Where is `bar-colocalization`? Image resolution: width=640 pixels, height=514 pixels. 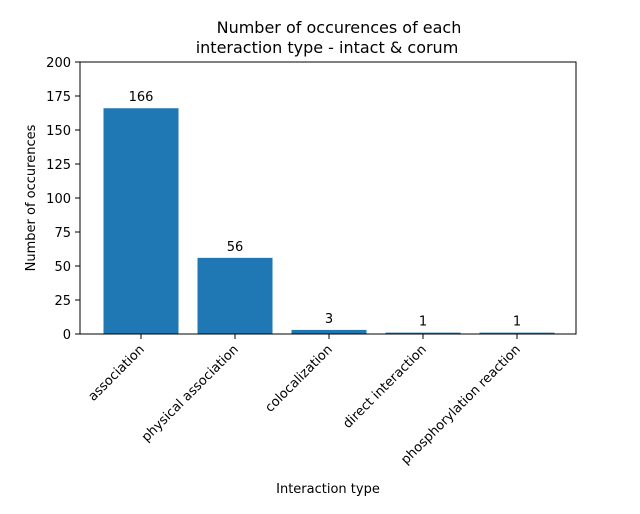
bar-colocalization is located at coordinates (329, 331).